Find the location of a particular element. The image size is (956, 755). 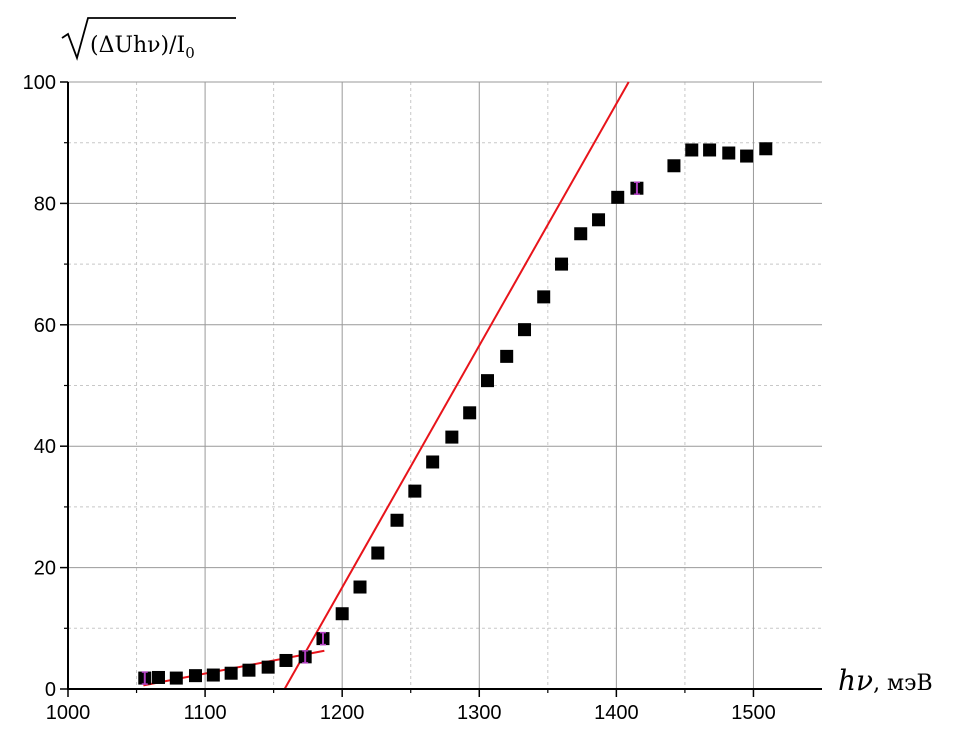

y-tick-label: 20 is located at coordinates (45, 569).